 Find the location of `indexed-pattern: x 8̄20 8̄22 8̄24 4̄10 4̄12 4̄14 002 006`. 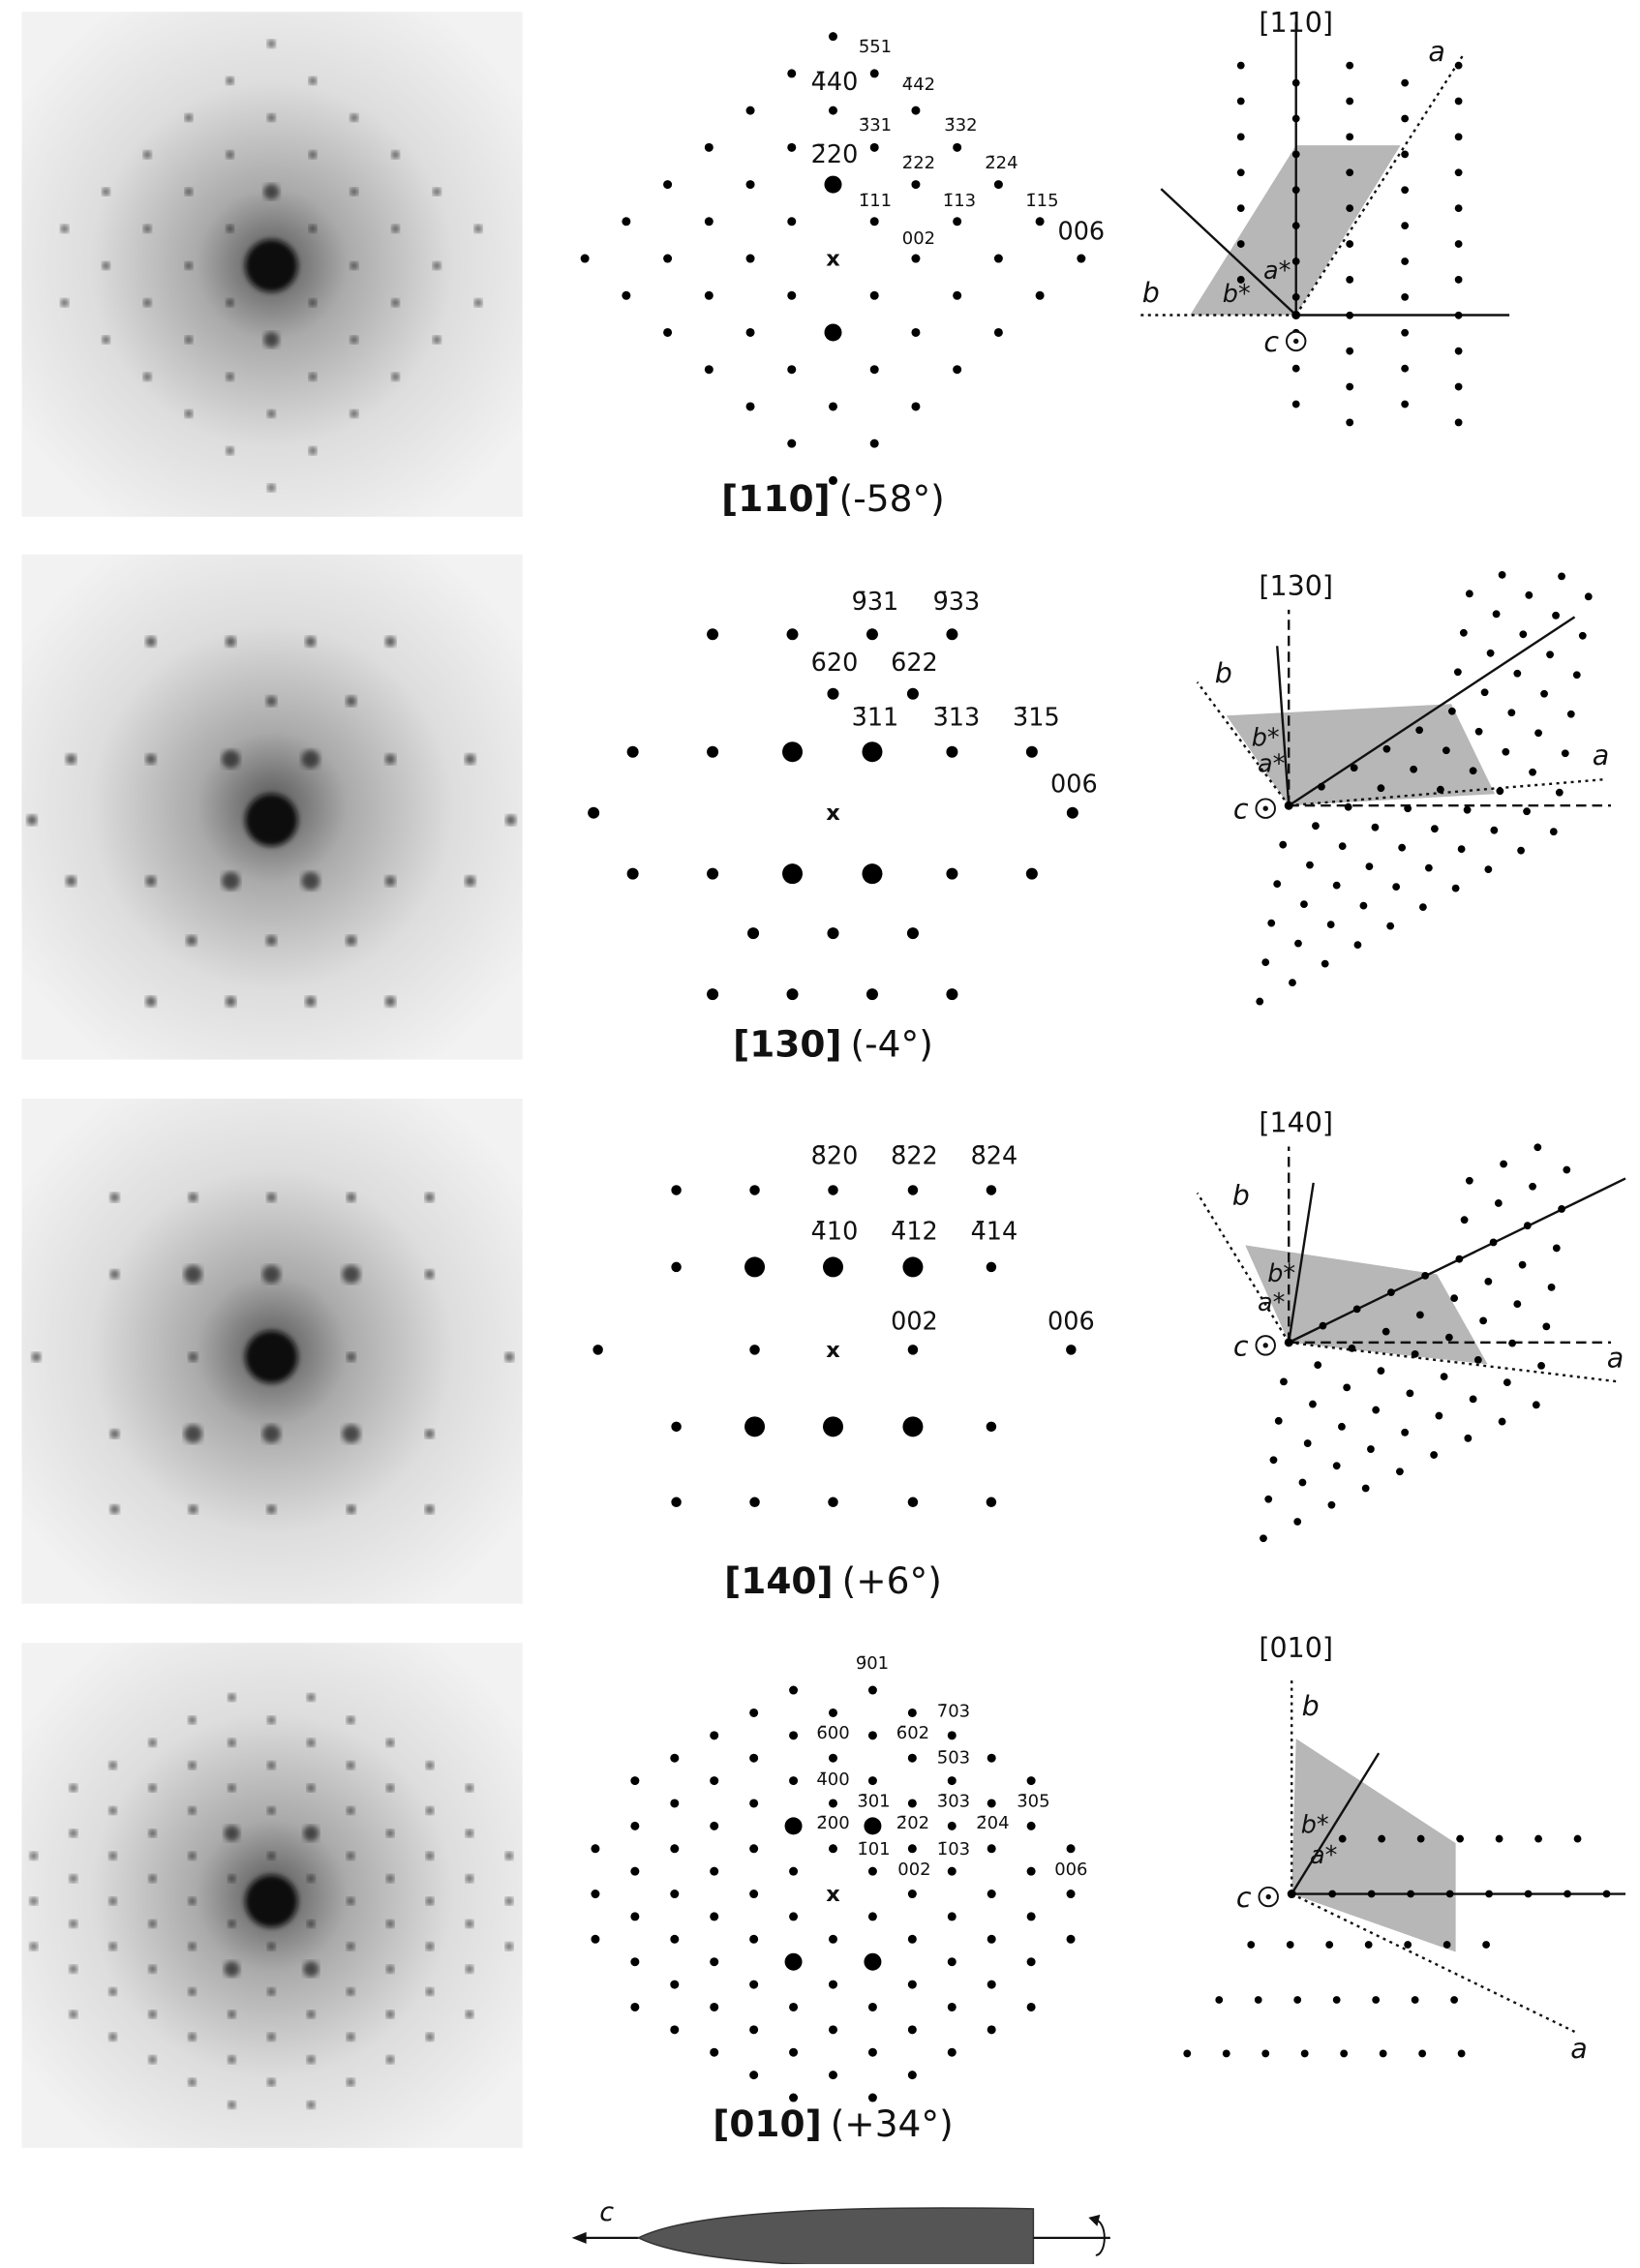

indexed-pattern: x 8̄20 8̄22 8̄24 4̄10 4̄12 4̄14 002 006 is located at coordinates (843, 1324).